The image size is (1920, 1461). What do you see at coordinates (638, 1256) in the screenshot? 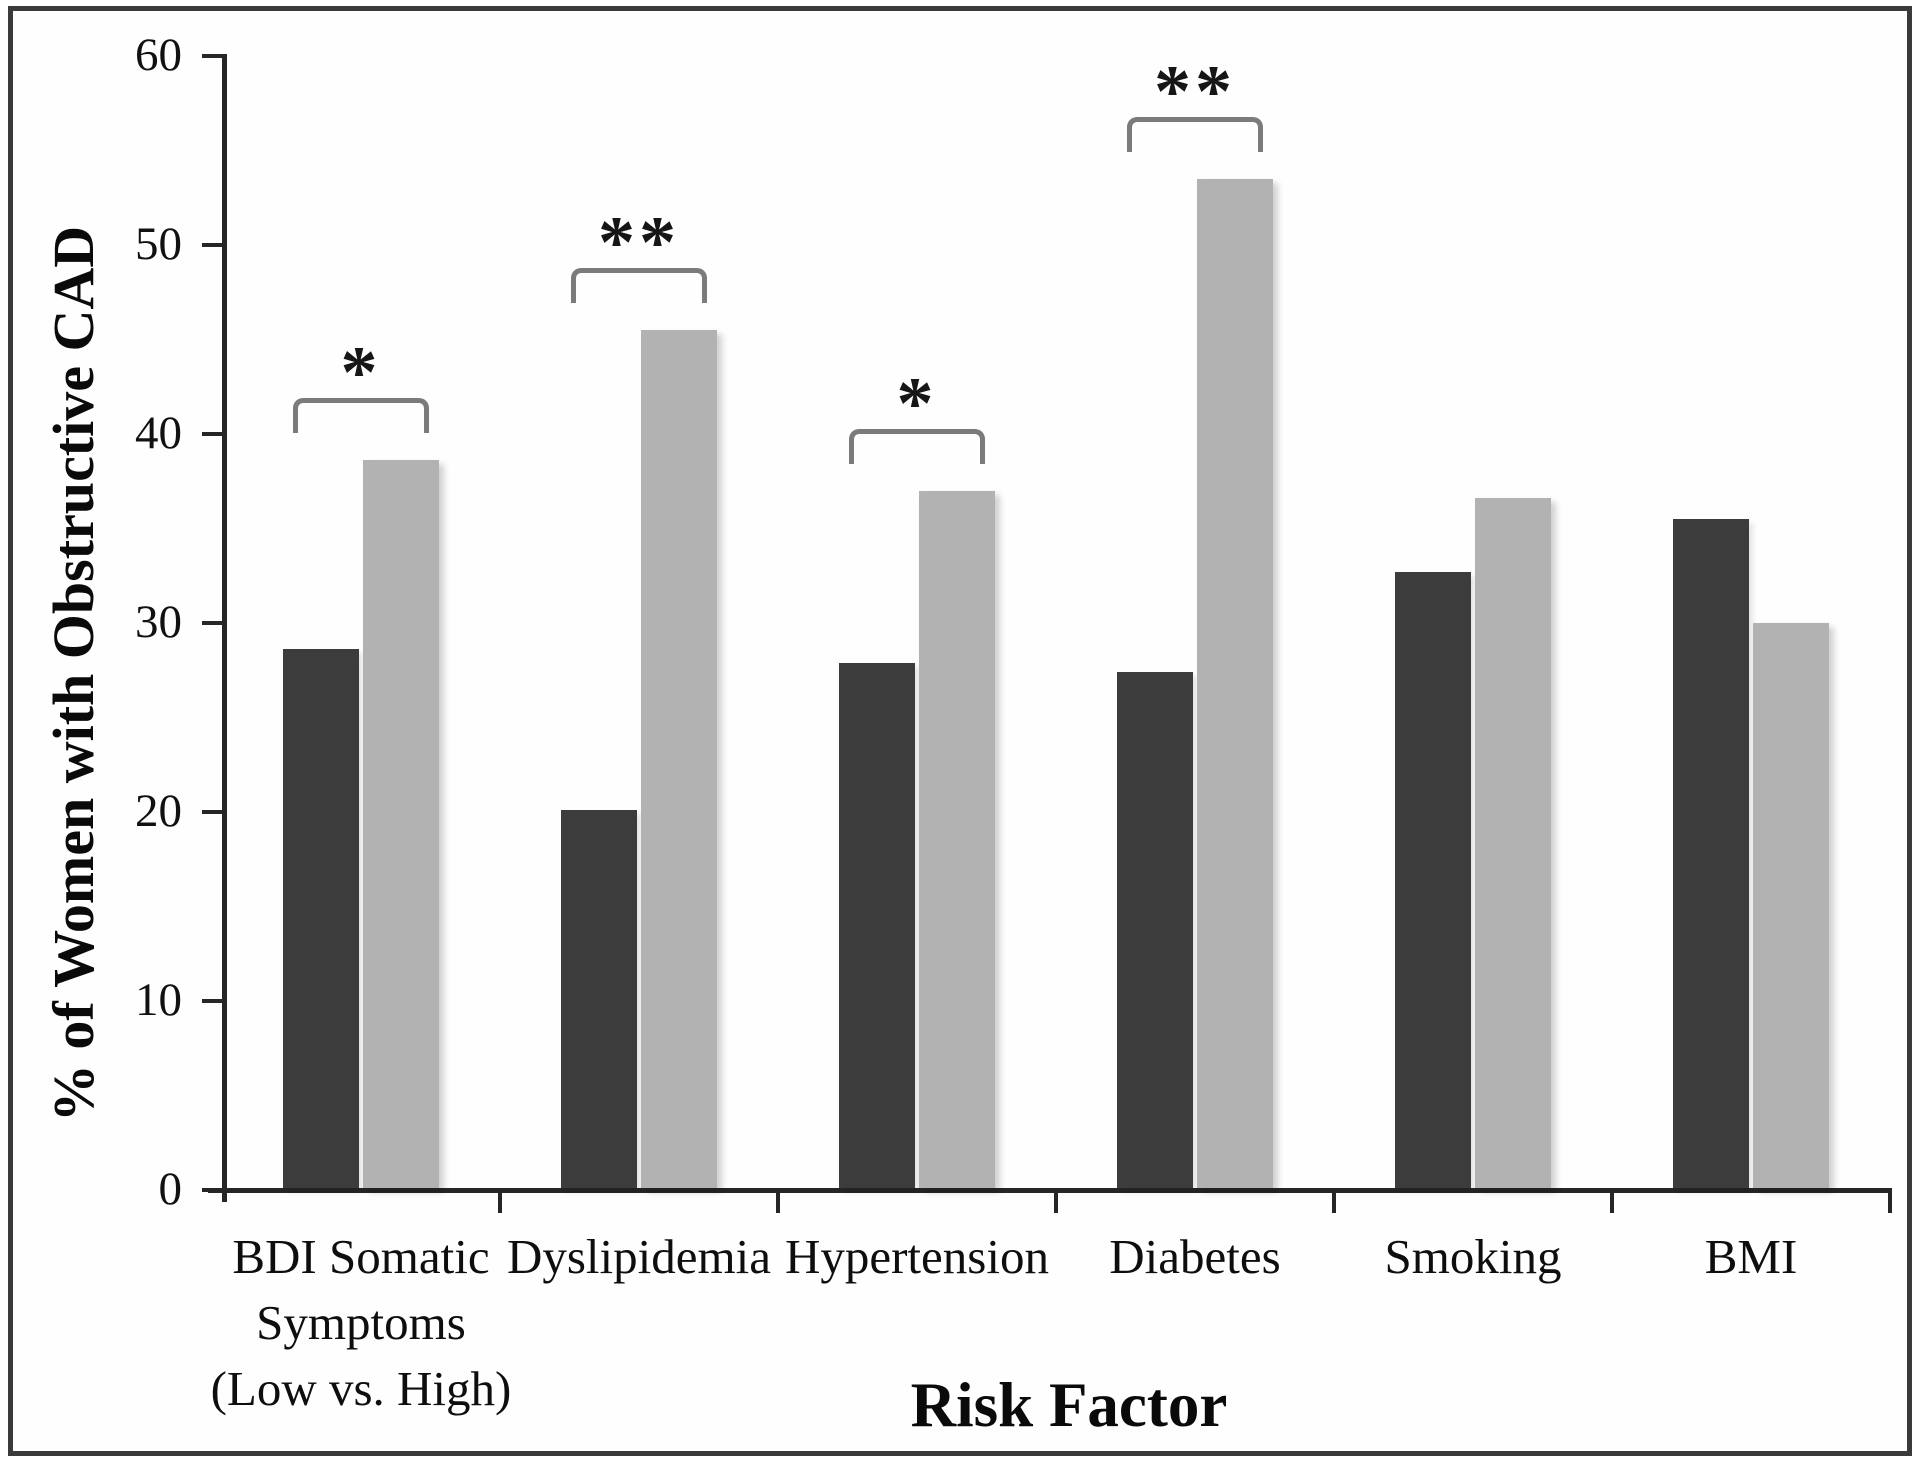
I see `category-label: Dyslipidemia` at bounding box center [638, 1256].